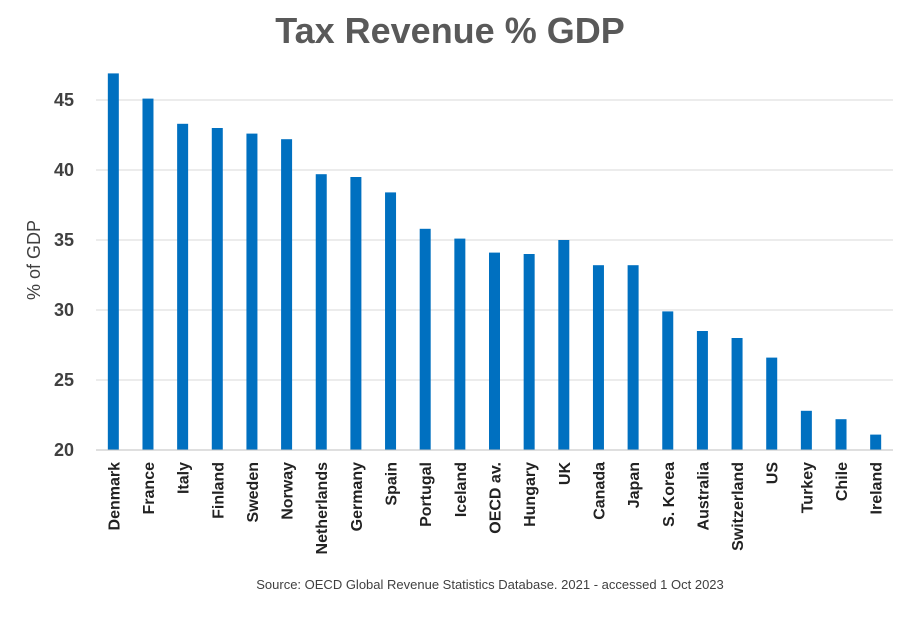 Image resolution: width=900 pixels, height=621 pixels. What do you see at coordinates (64, 240) in the screenshot?
I see `y-tick-label: 35` at bounding box center [64, 240].